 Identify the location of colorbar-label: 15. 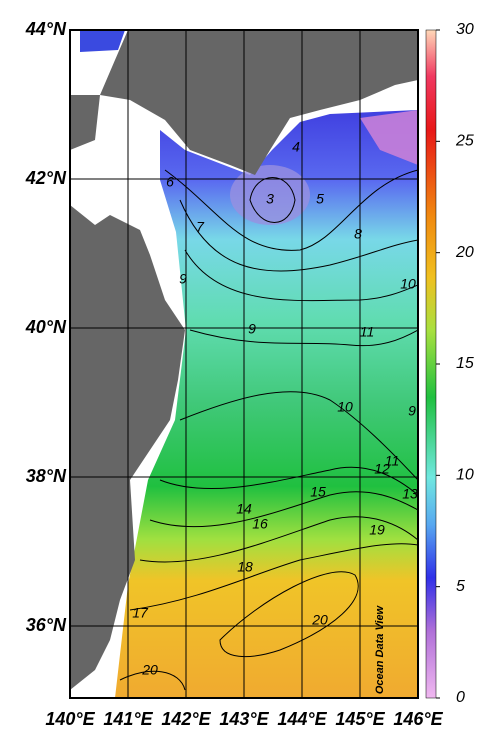
(465, 363).